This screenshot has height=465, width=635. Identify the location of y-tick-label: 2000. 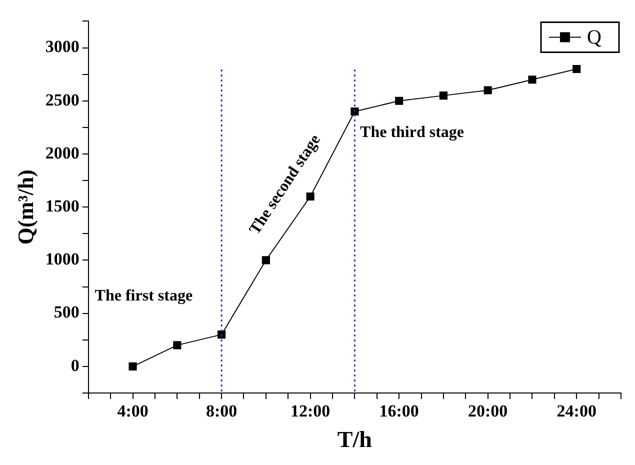
(62, 152).